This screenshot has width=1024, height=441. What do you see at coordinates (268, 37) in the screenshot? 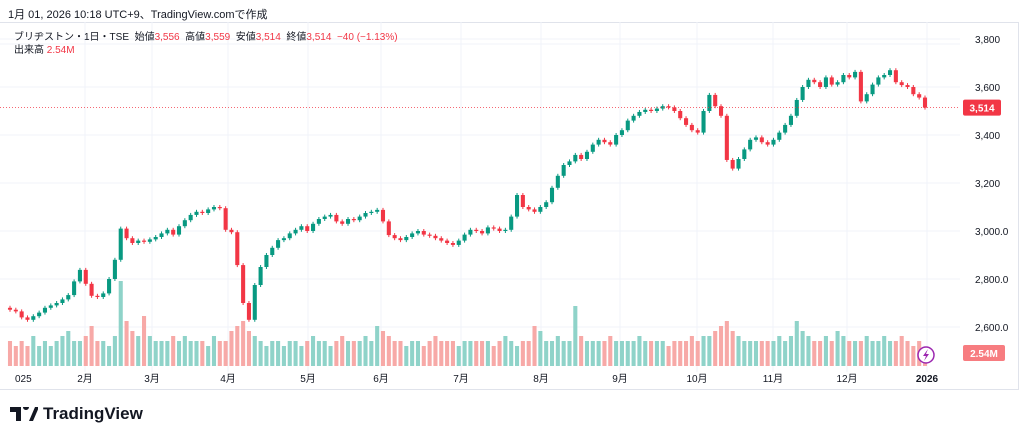
I see `low-value: 3,514` at bounding box center [268, 37].